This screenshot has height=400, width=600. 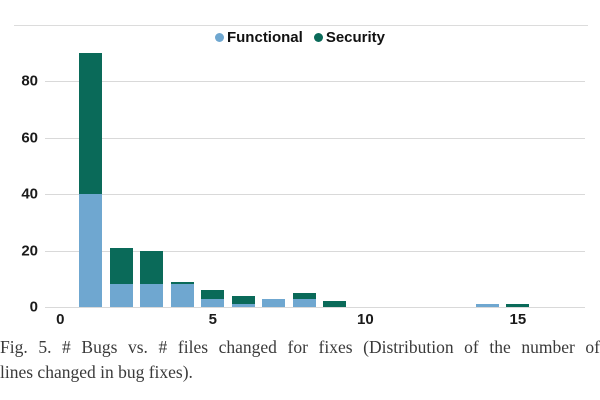 What do you see at coordinates (96, 372) in the screenshot?
I see `caption-line-2: lines changed in bug fixes).` at bounding box center [96, 372].